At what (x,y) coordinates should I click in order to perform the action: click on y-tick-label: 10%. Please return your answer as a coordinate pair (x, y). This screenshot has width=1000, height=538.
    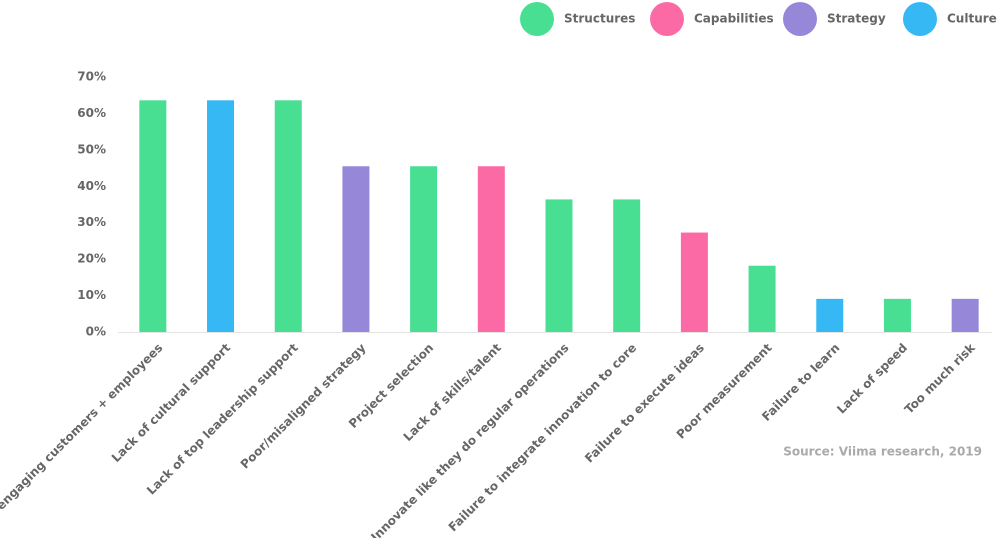
    Looking at the image, I should click on (91, 295).